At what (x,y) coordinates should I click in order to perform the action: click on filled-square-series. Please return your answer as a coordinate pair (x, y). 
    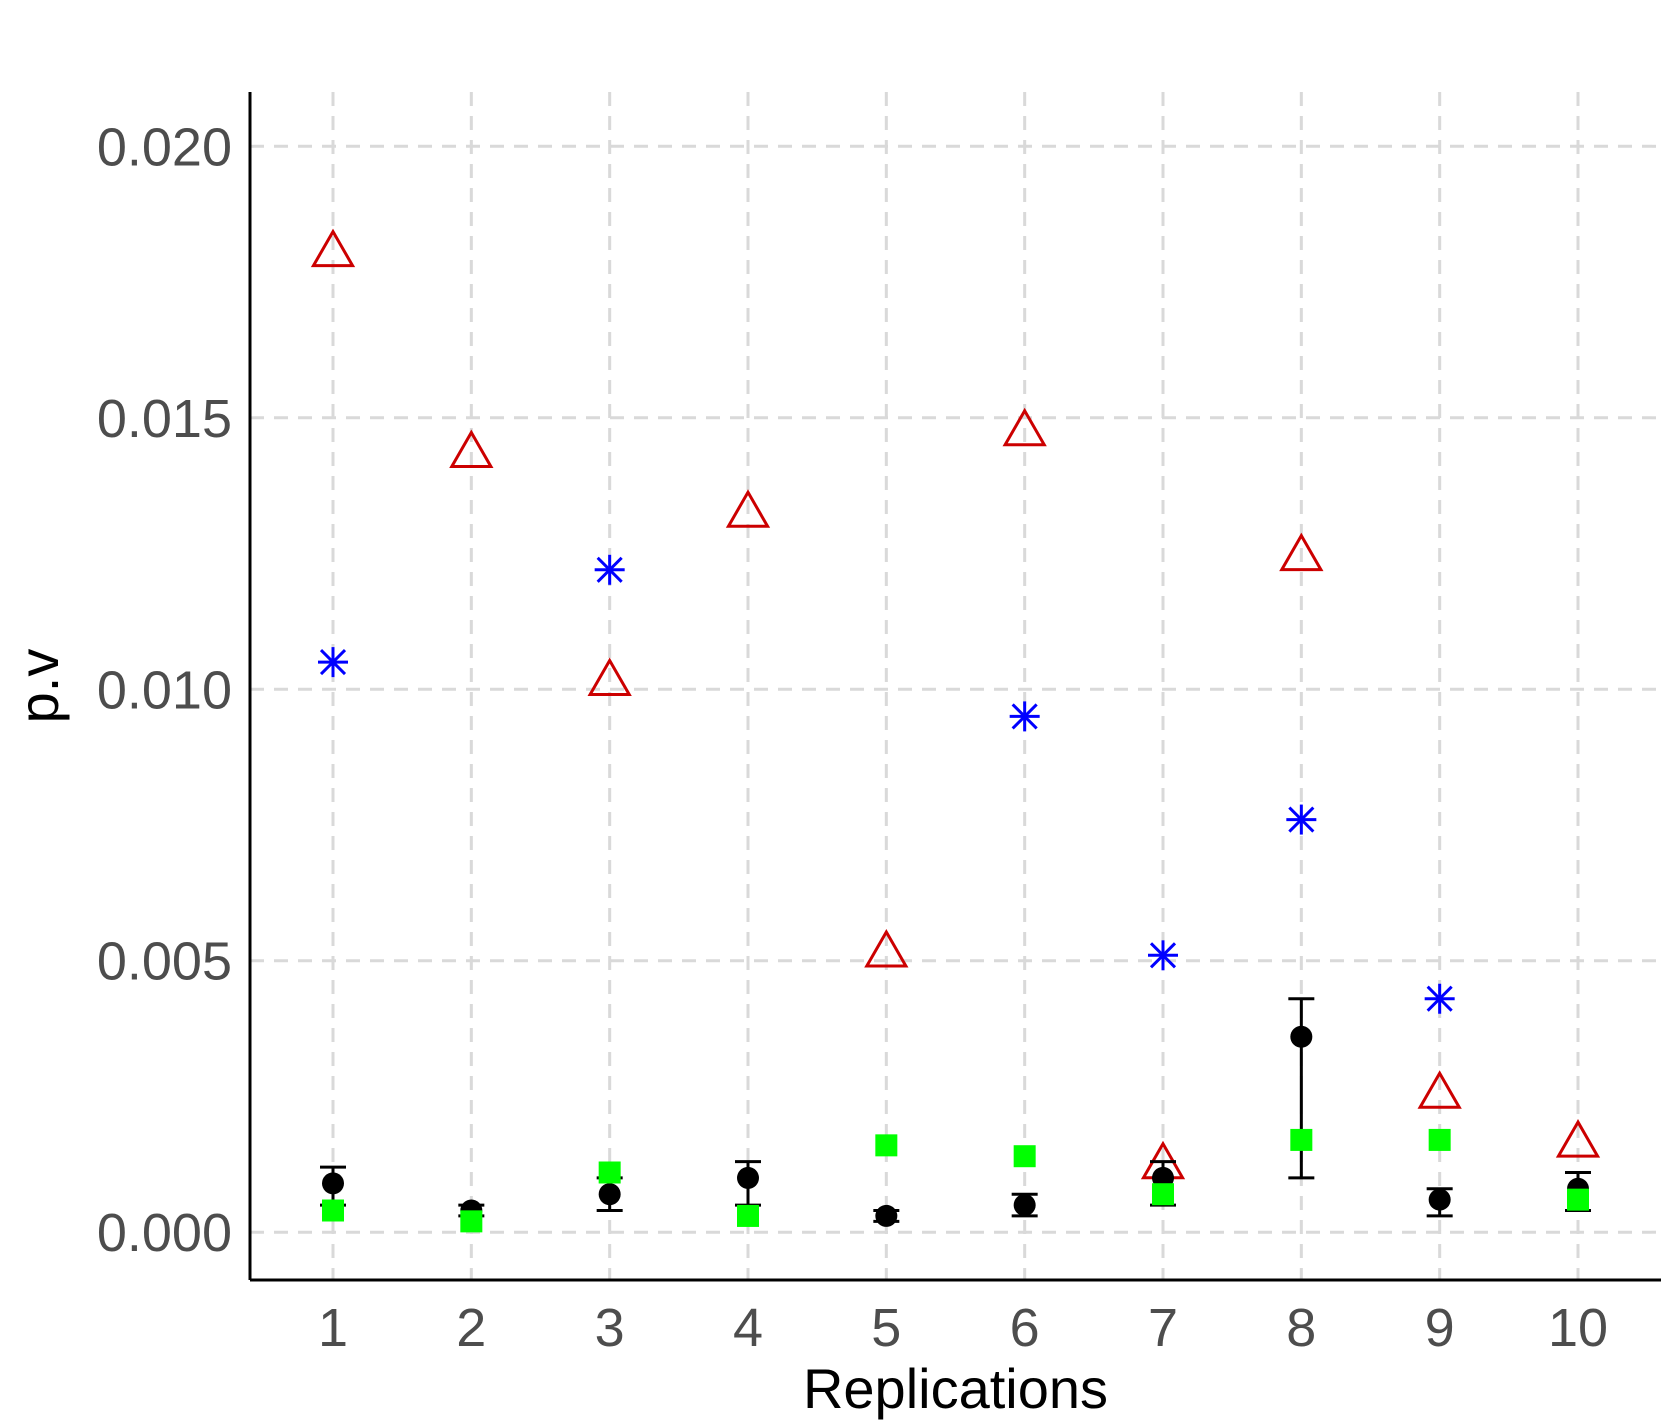
    Looking at the image, I should click on (955, 1180).